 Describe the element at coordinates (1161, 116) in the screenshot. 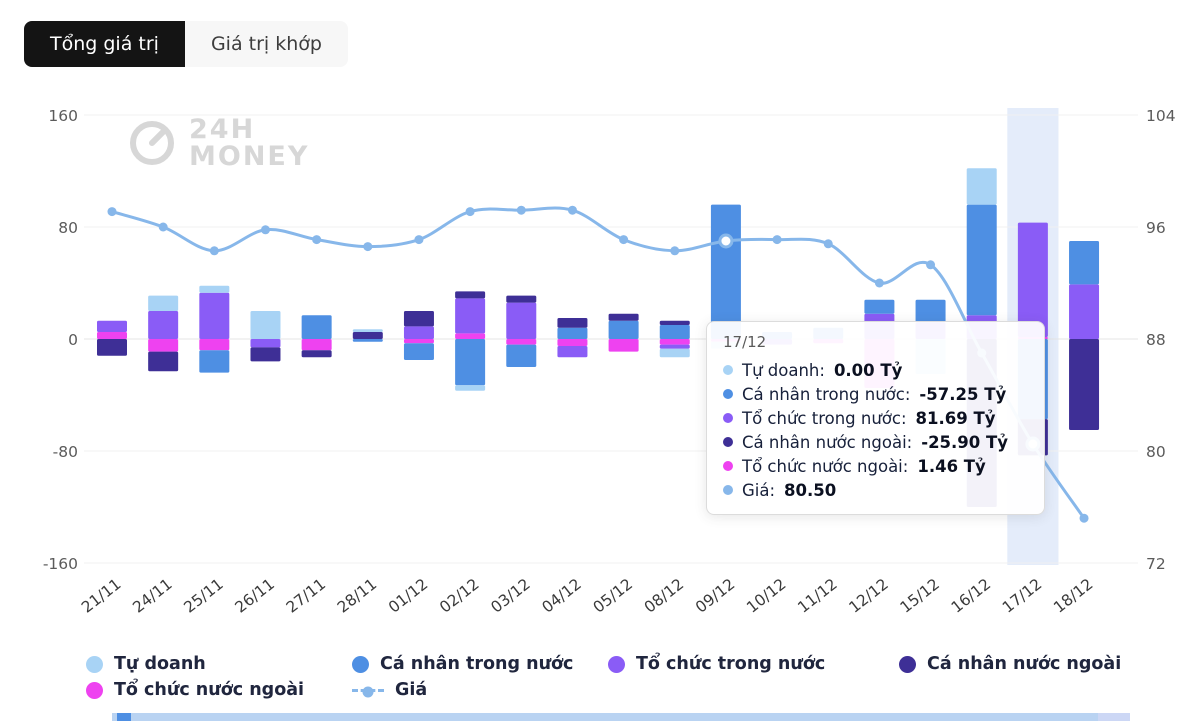

I see `y-axis-label-right: 104` at that location.